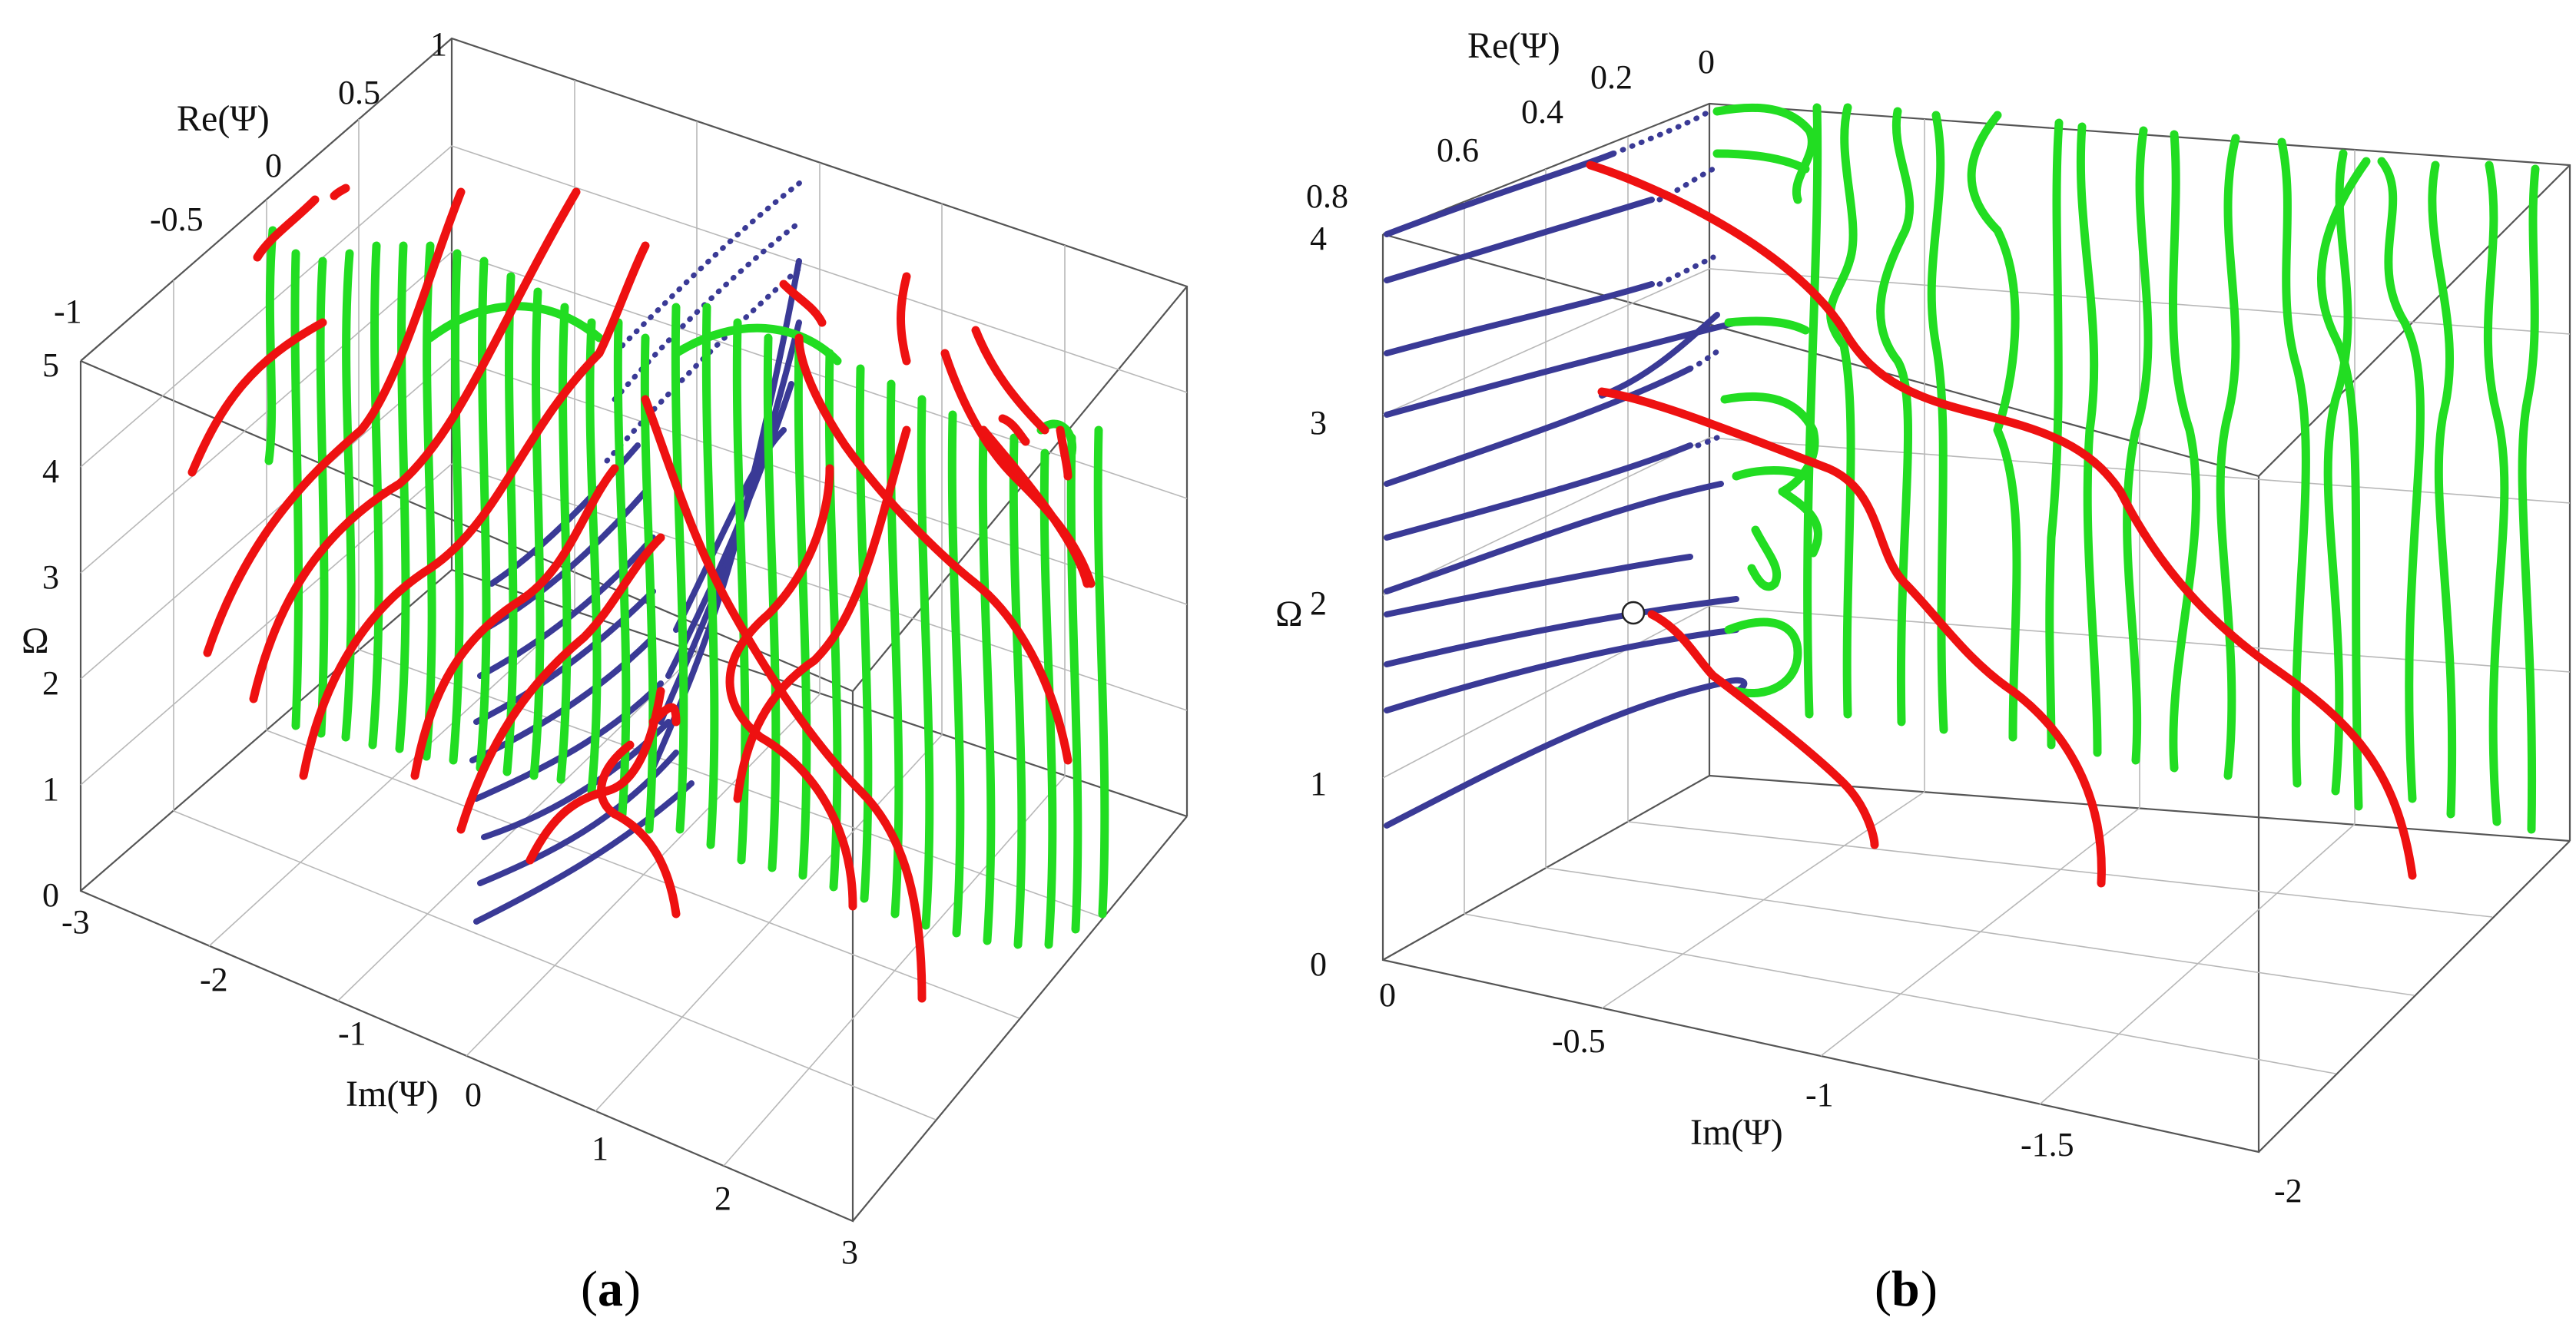 This screenshot has height=1324, width=2576. I want to click on caption-b-letter: b, so click(1905, 1289).